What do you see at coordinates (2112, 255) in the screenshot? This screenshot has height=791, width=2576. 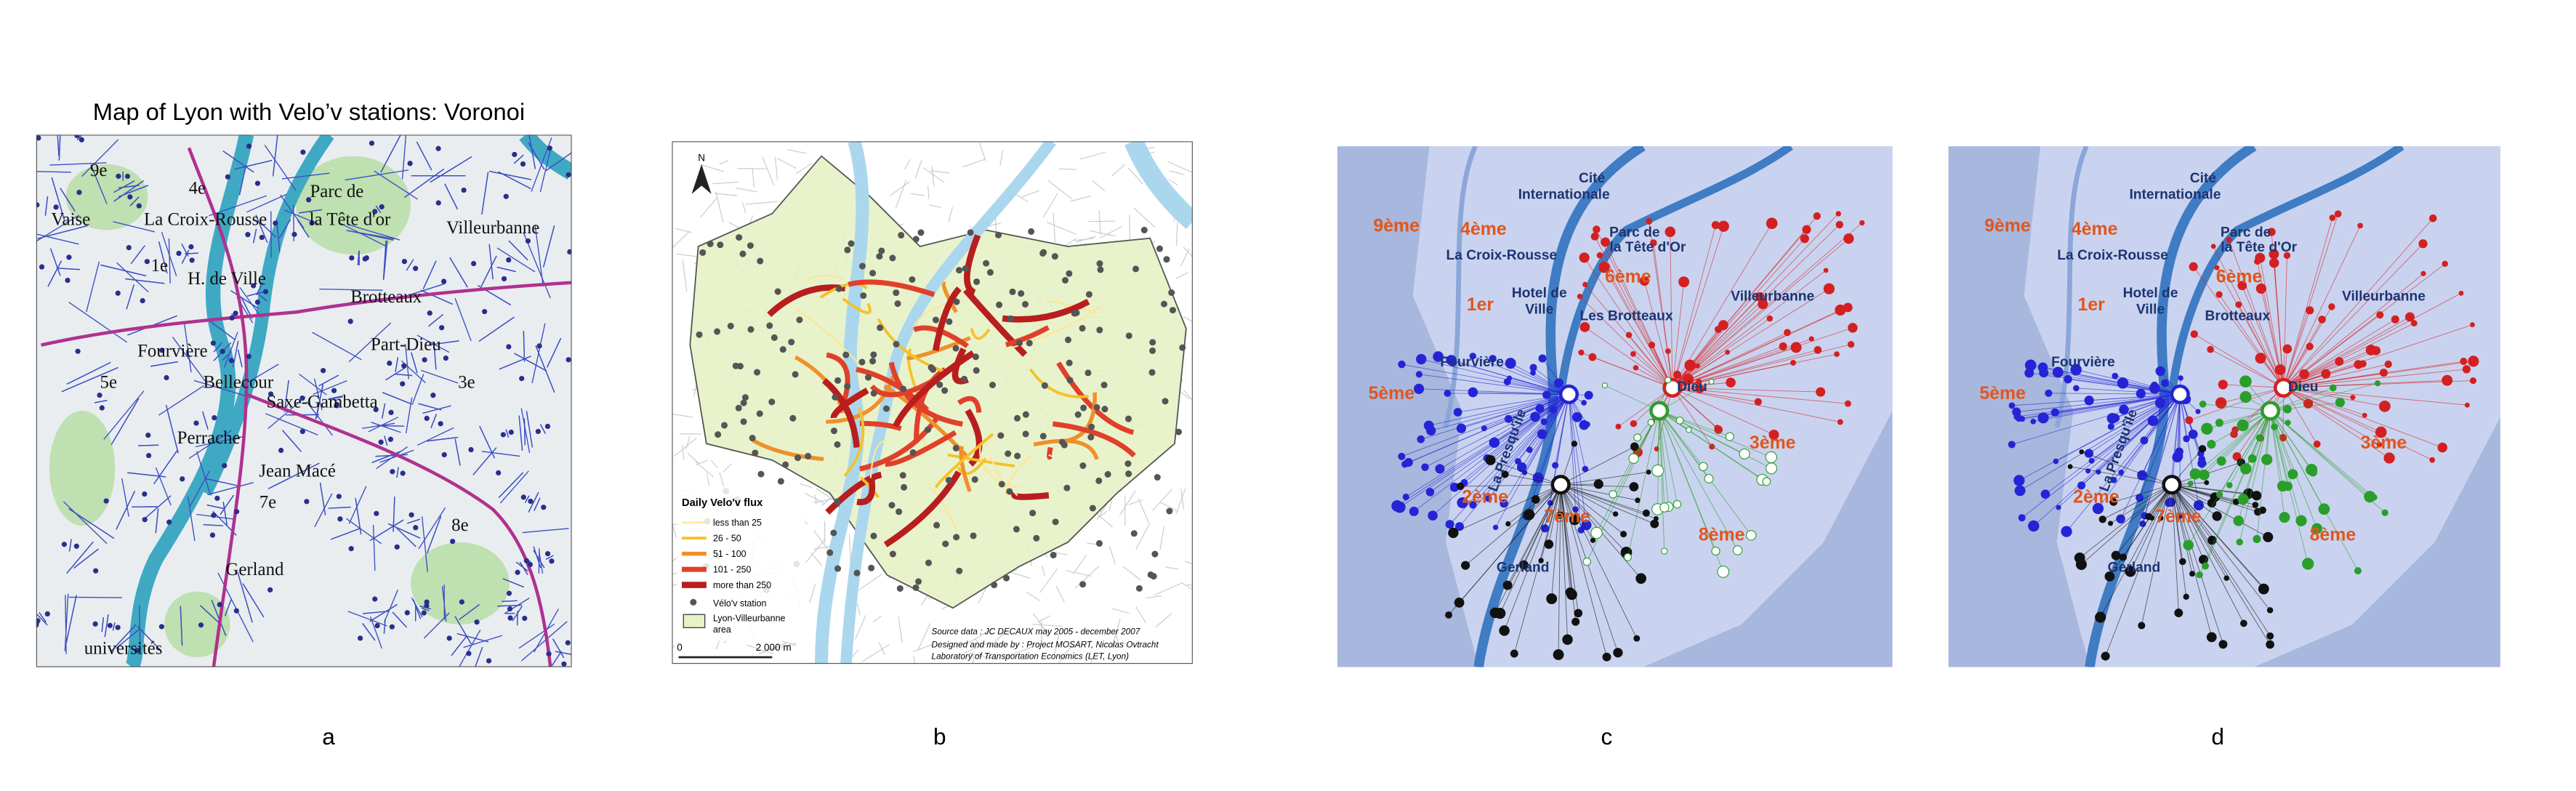 I see `map-label: La Croix-Rousse` at bounding box center [2112, 255].